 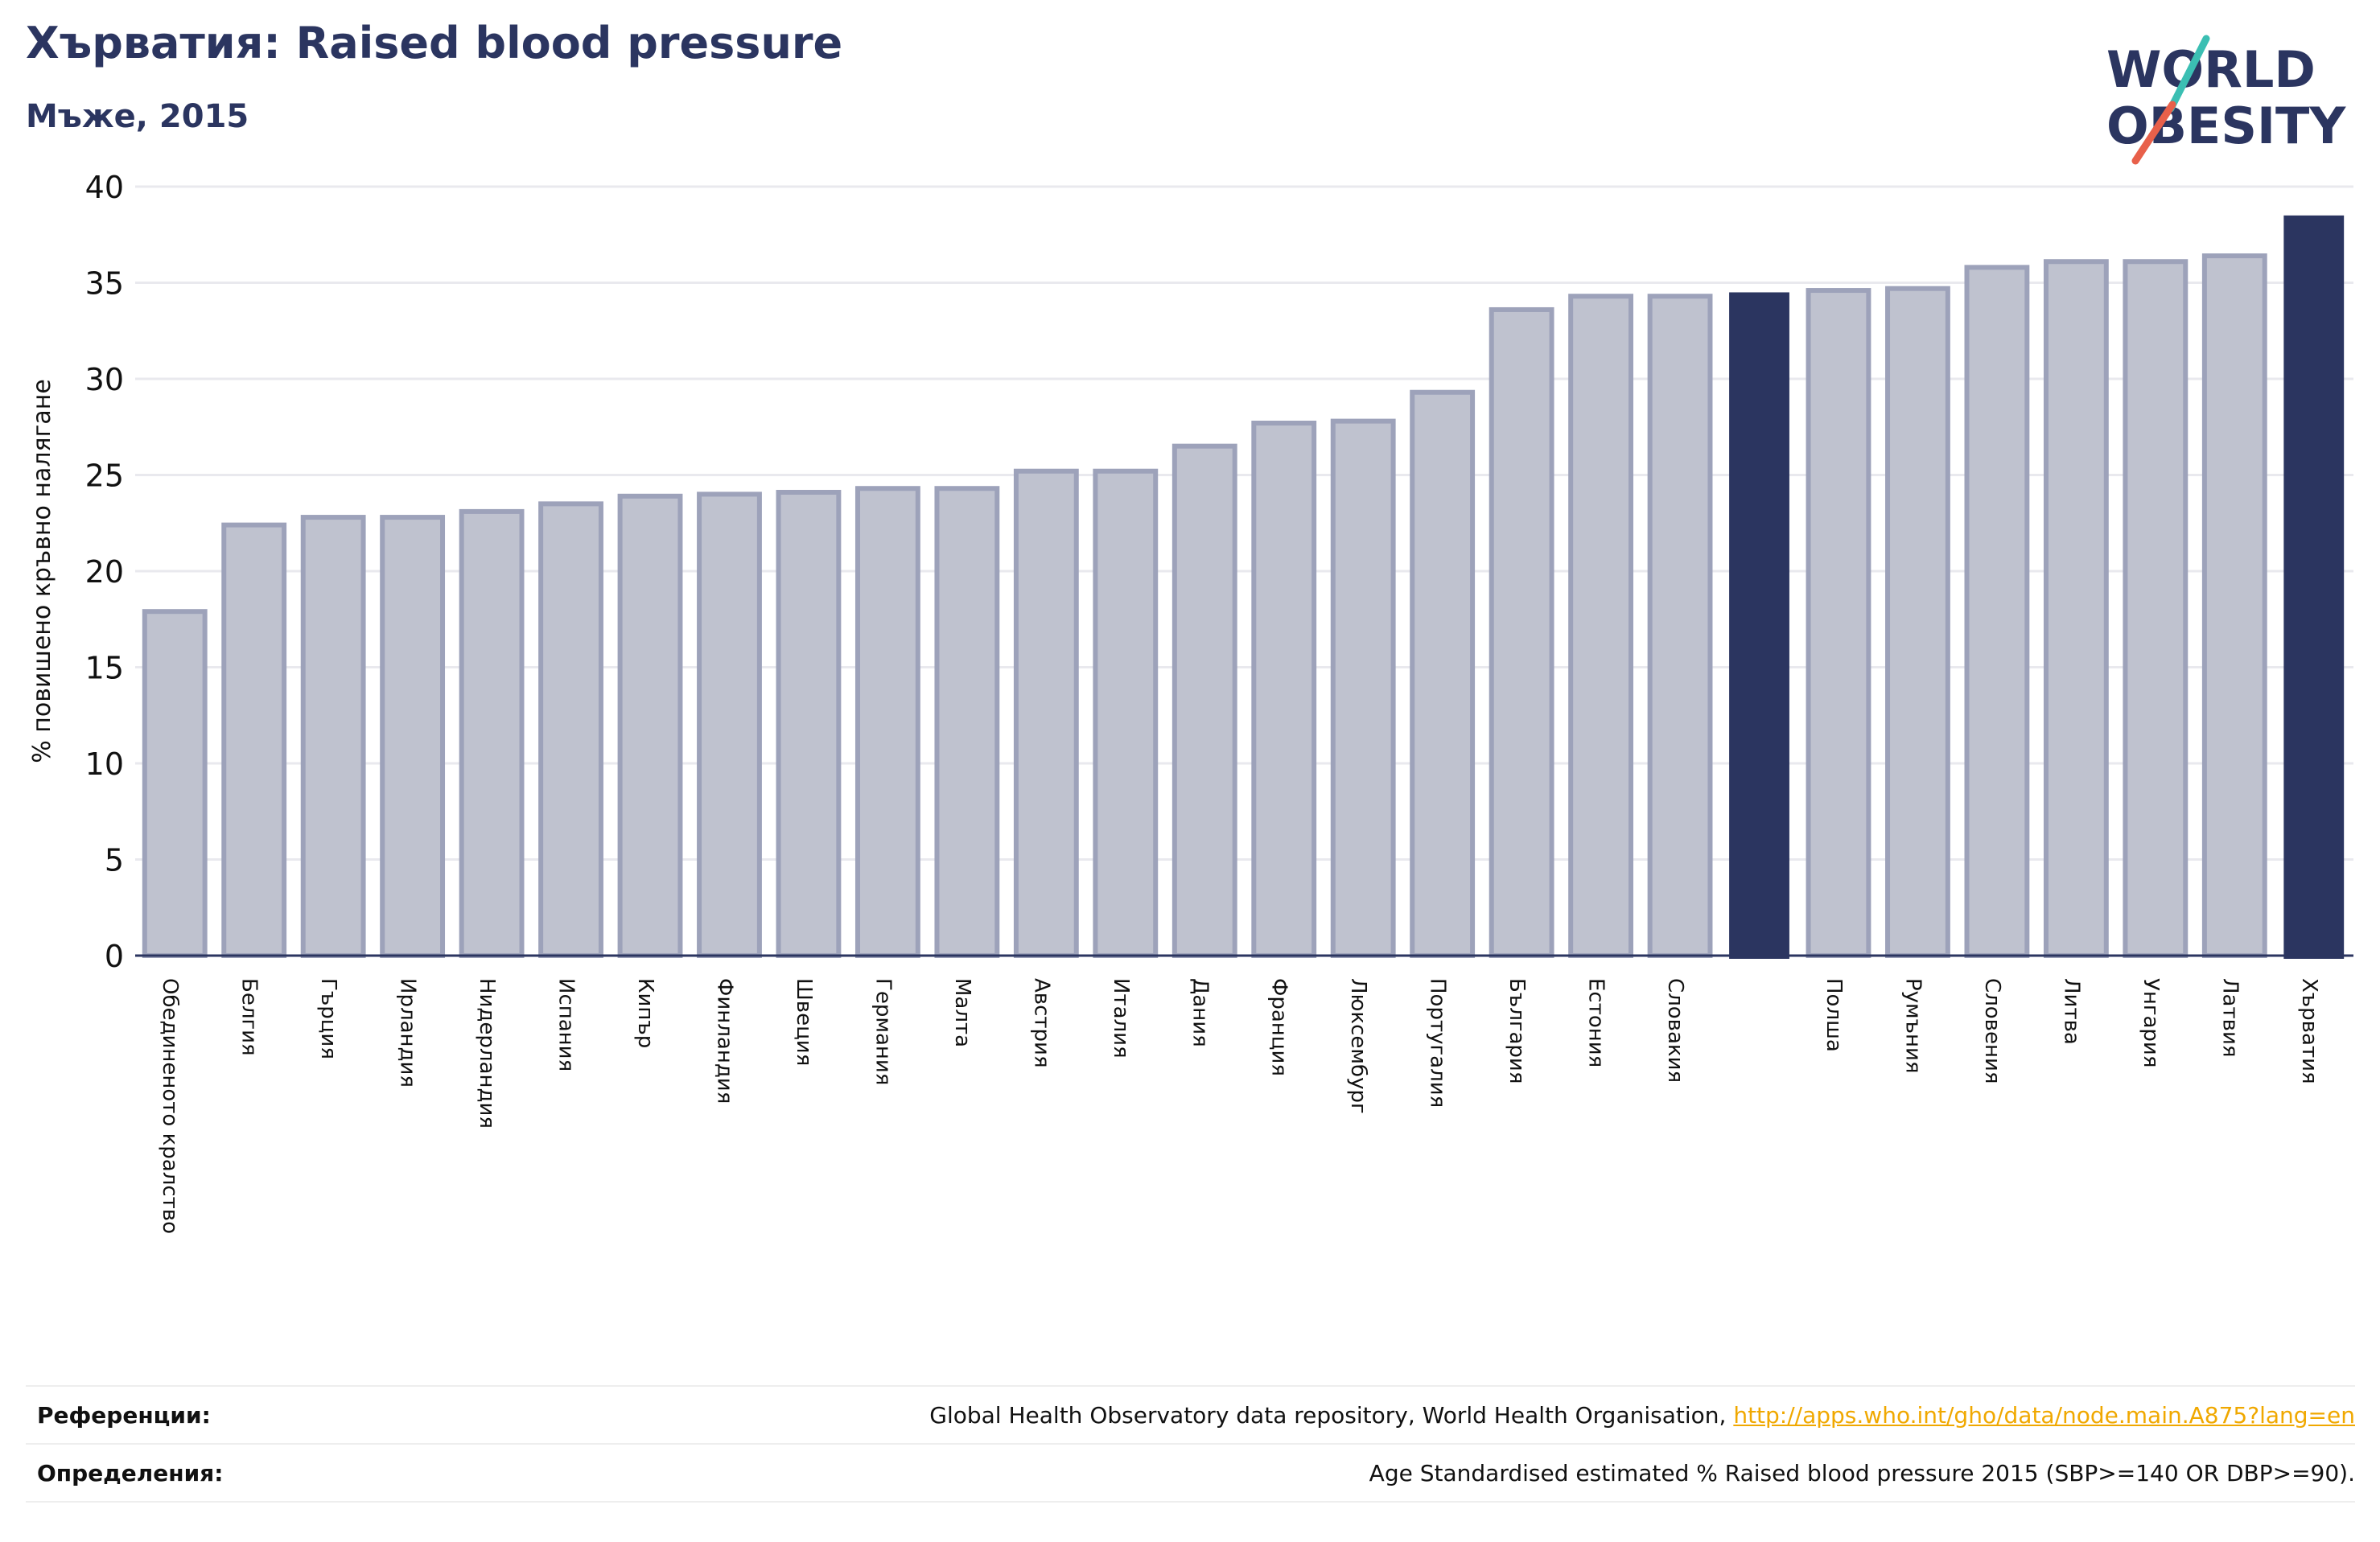 What do you see at coordinates (104, 476) in the screenshot?
I see `y-tick-label: 25` at bounding box center [104, 476].